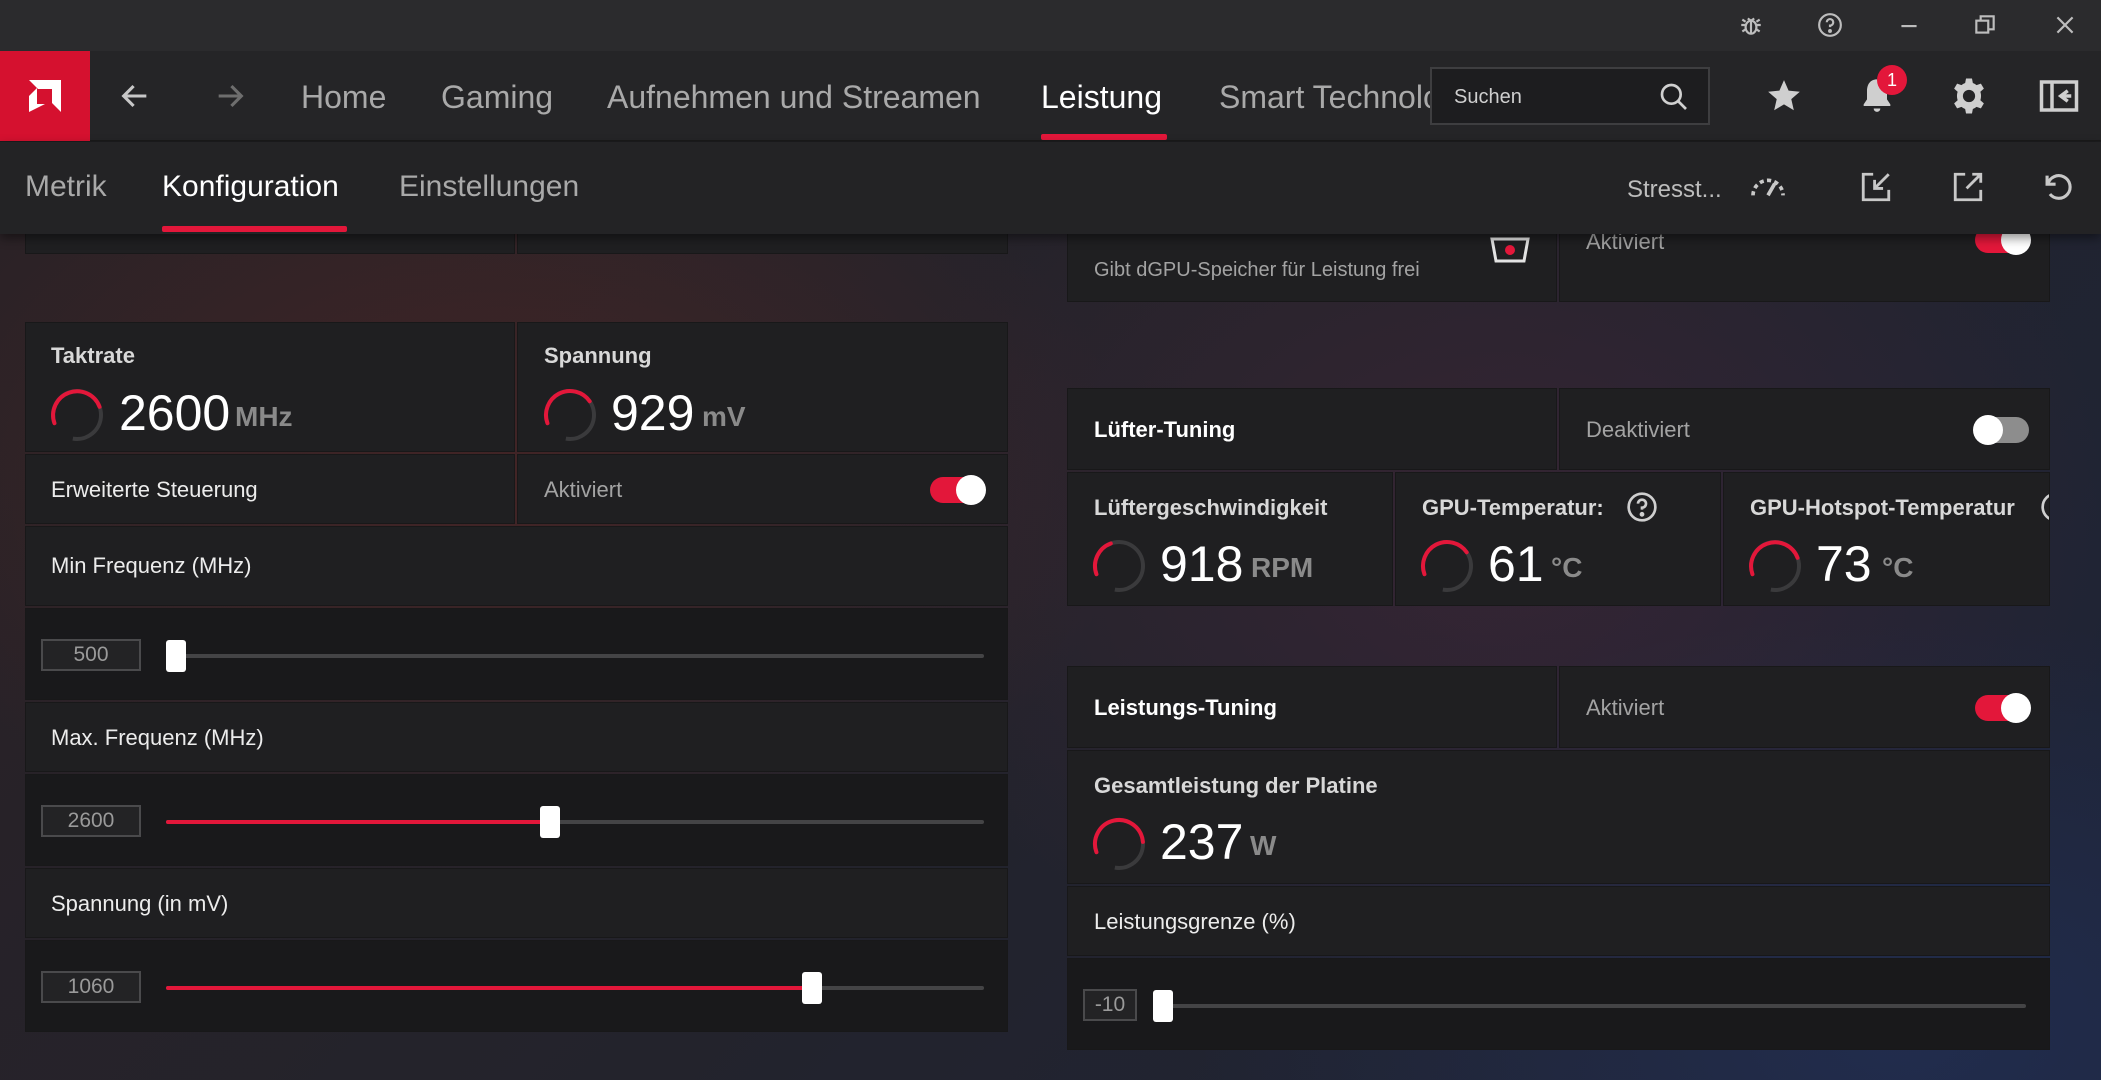 Image resolution: width=2101 pixels, height=1080 pixels. Describe the element at coordinates (157, 737) in the screenshot. I see `max-frequency-label: Max. Frequenz (MHz)` at that location.